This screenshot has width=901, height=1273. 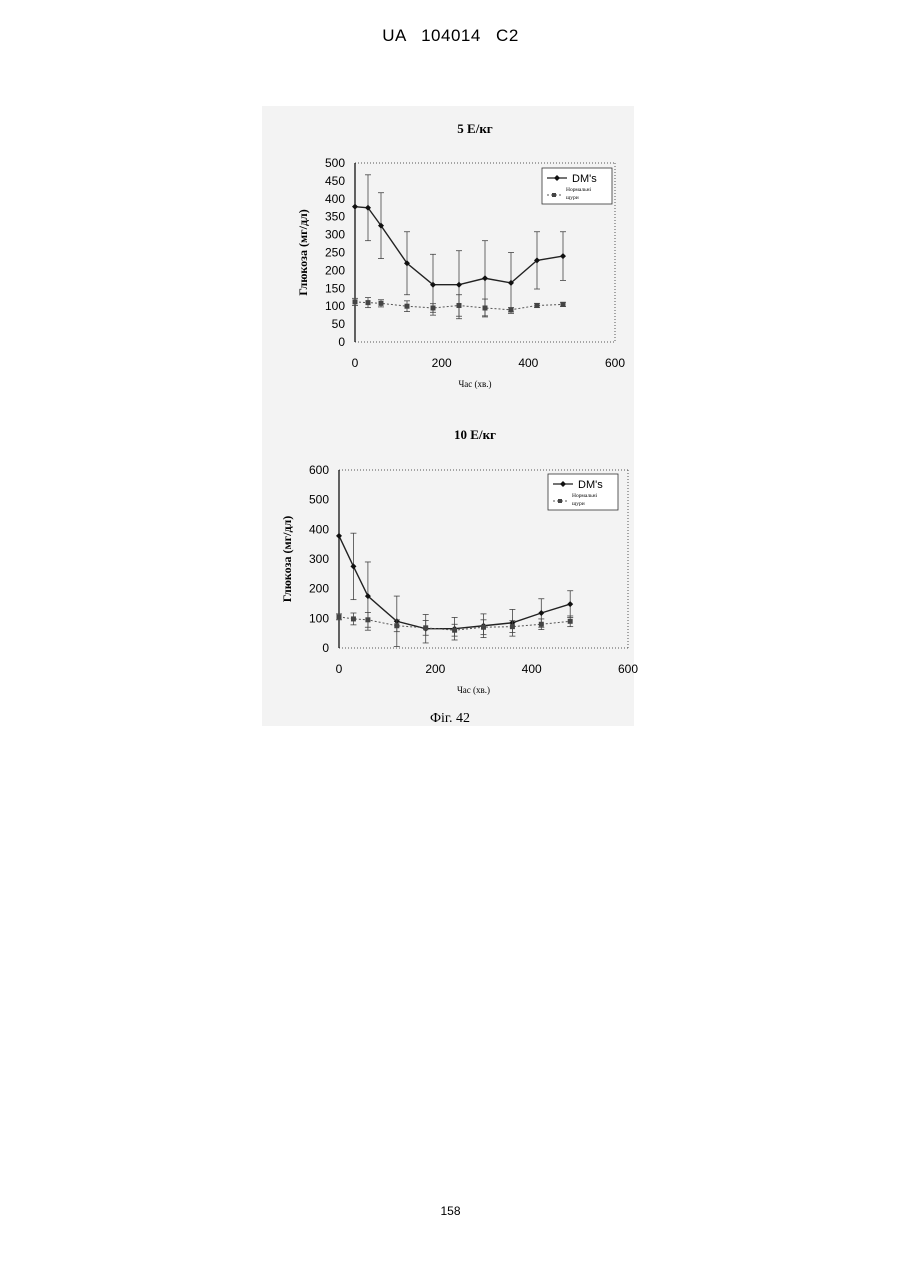 What do you see at coordinates (325, 648) in the screenshot?
I see `y-tick-label: 0` at bounding box center [325, 648].